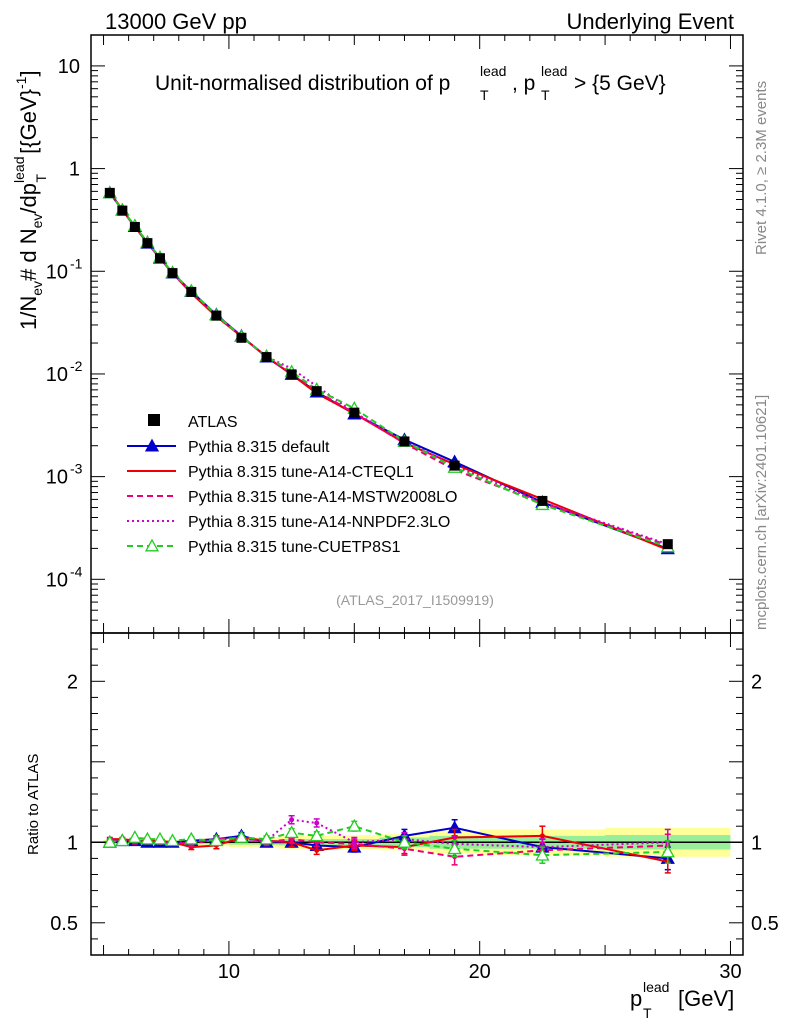 The width and height of the screenshot is (786, 1024). I want to click on rivet-label: Rivet 4.1.0, ≥ 2.3M events, so click(761, 168).